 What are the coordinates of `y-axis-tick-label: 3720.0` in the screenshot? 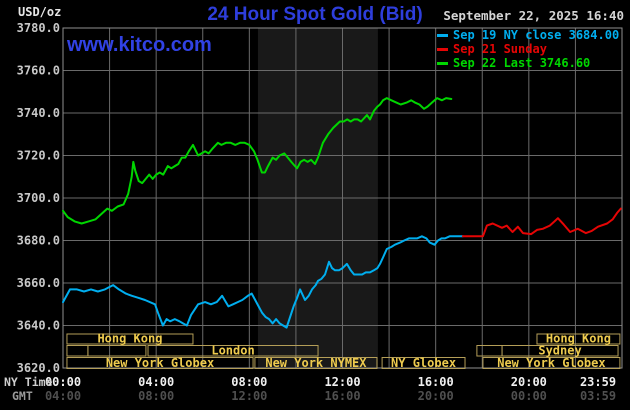 It's located at (38, 156).